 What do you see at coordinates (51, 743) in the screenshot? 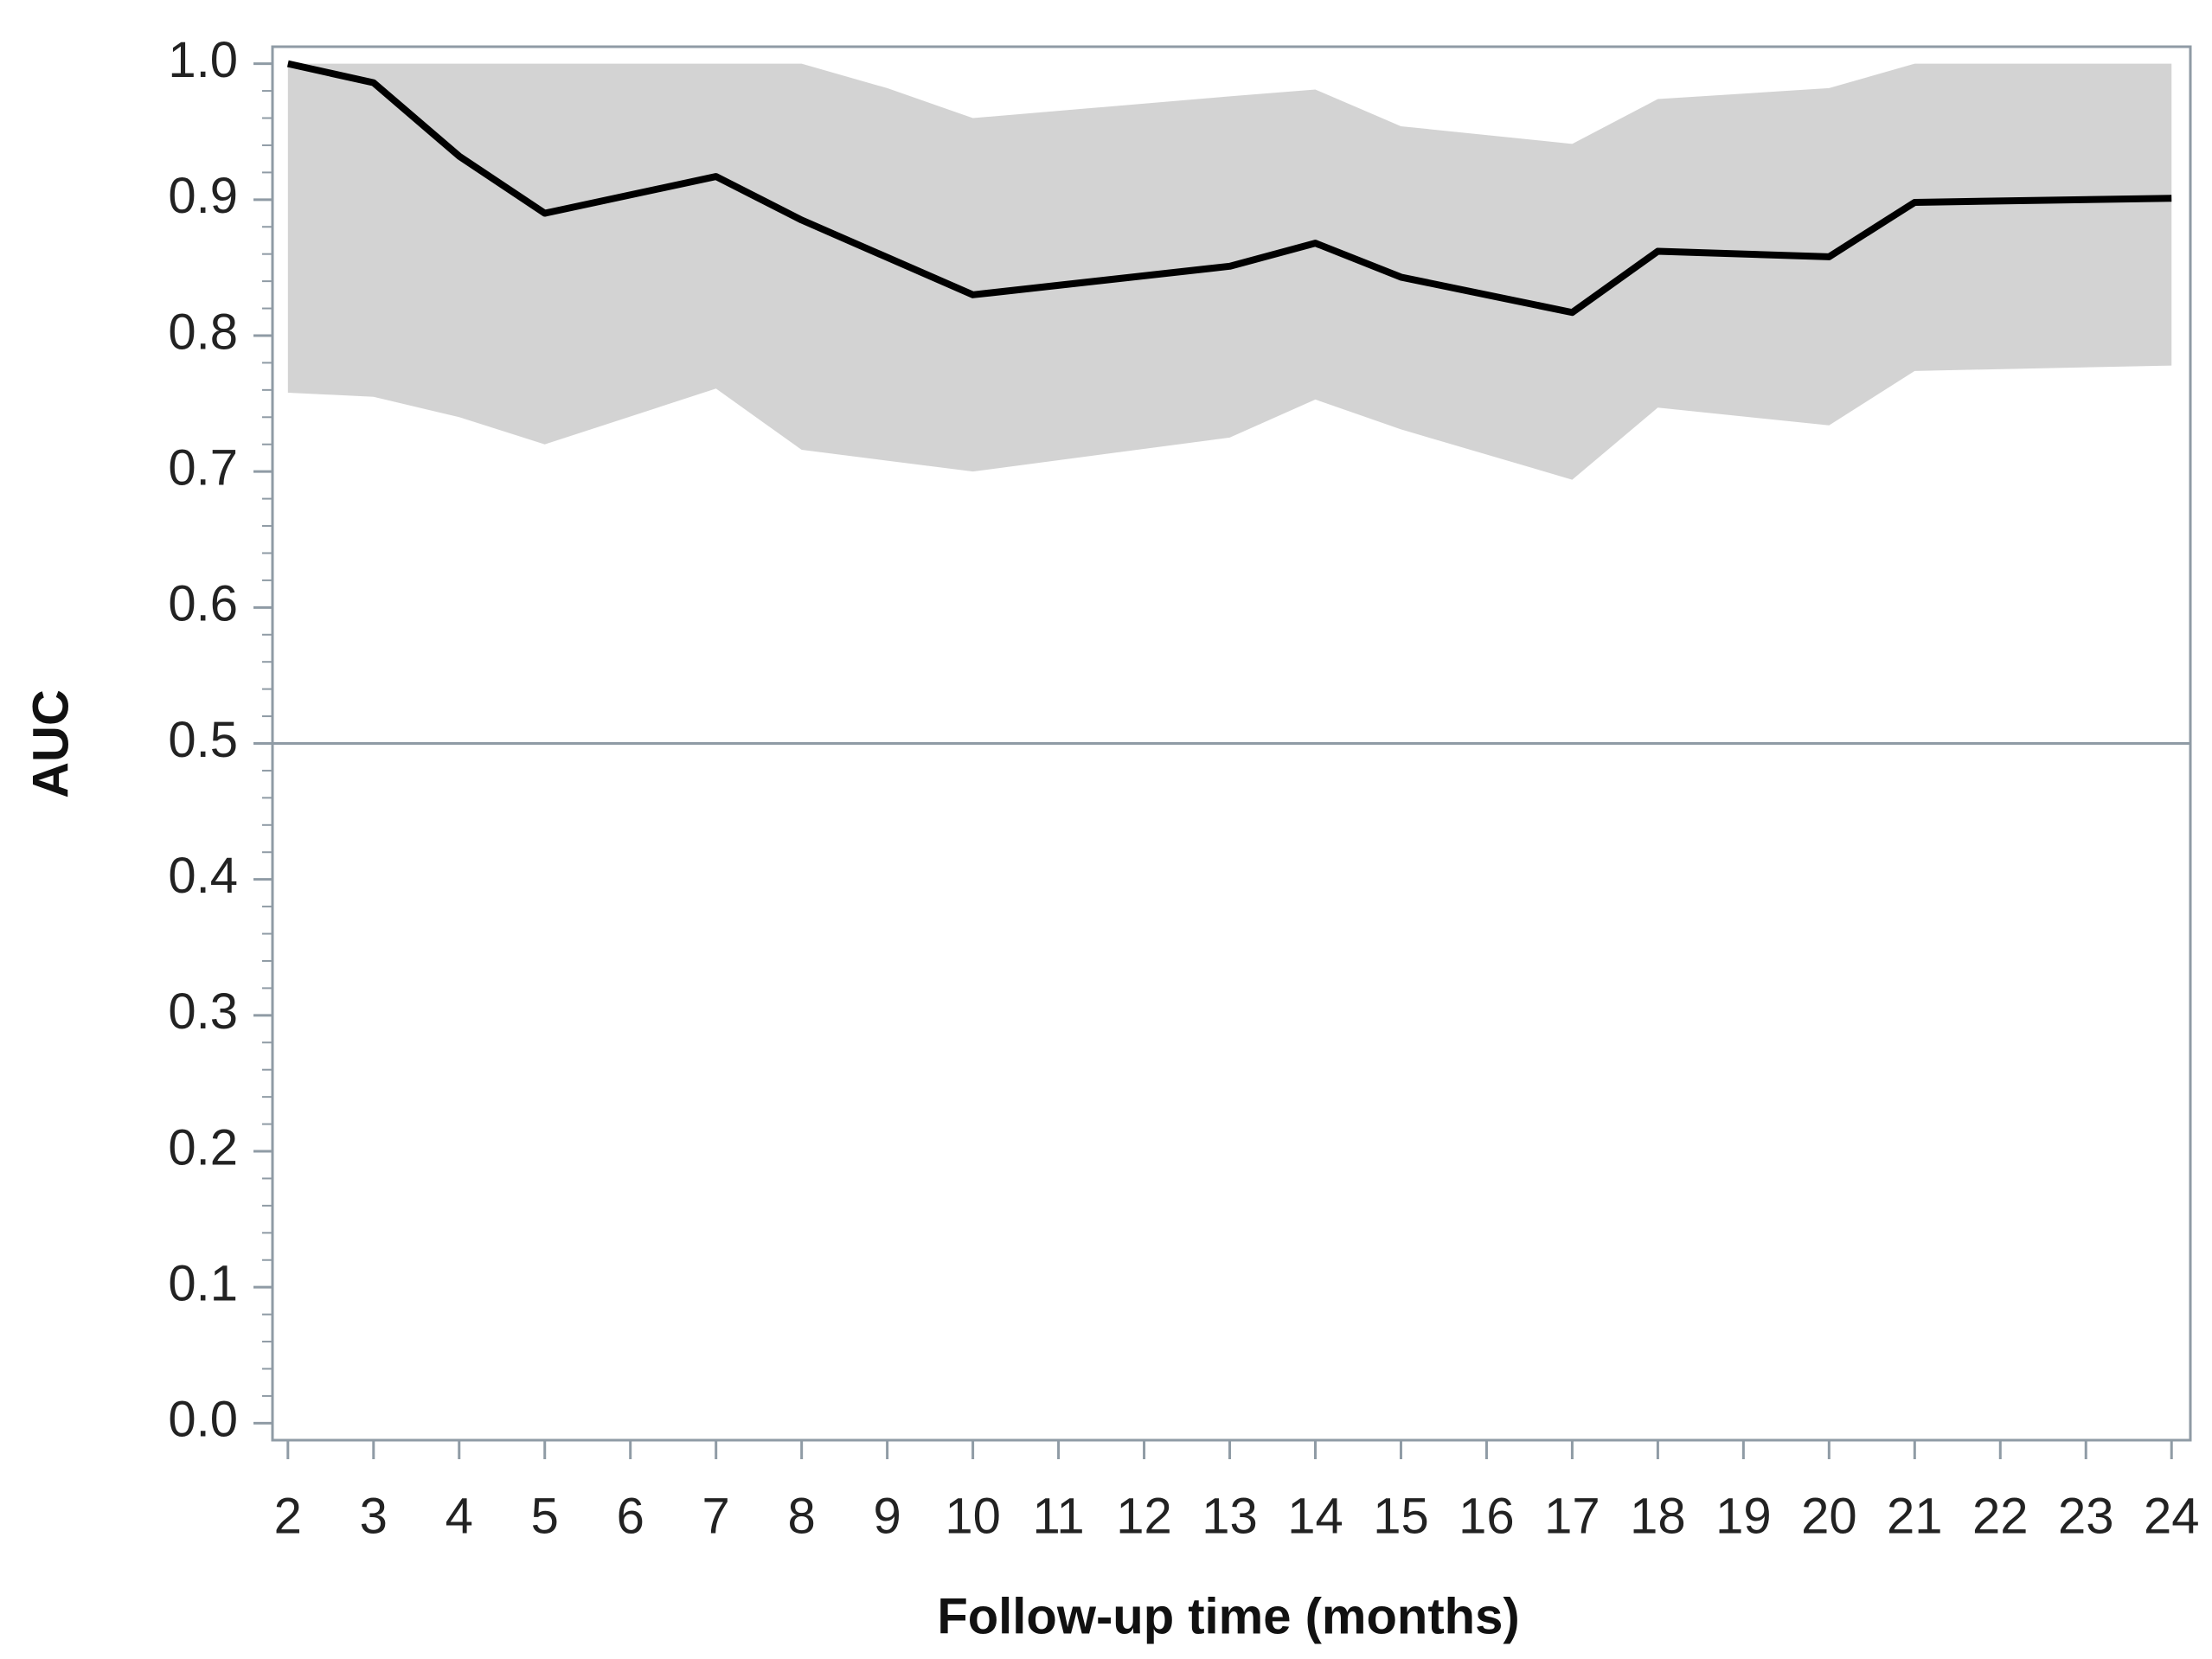
I see `y-axis-title: AUC` at bounding box center [51, 743].